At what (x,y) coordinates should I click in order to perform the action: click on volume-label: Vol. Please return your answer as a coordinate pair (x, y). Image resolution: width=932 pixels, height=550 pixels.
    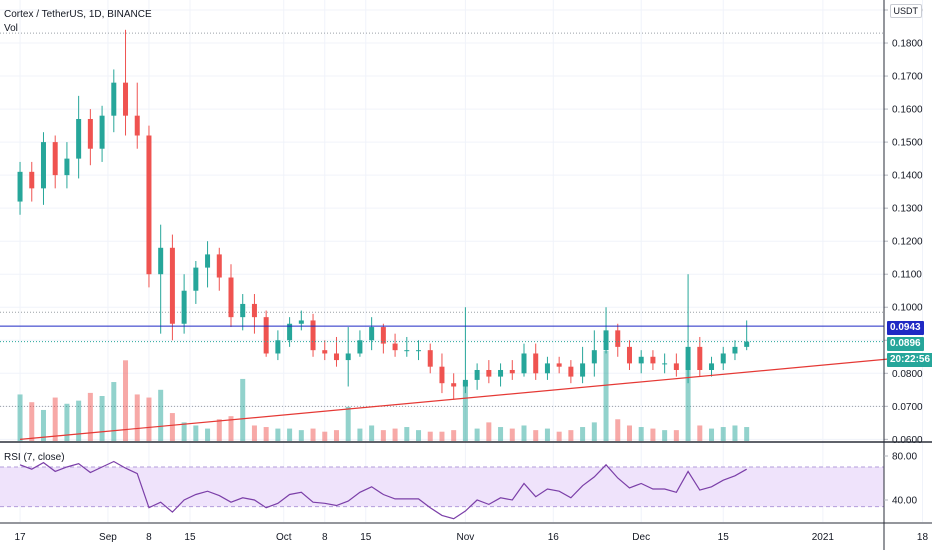
    Looking at the image, I should click on (11, 28).